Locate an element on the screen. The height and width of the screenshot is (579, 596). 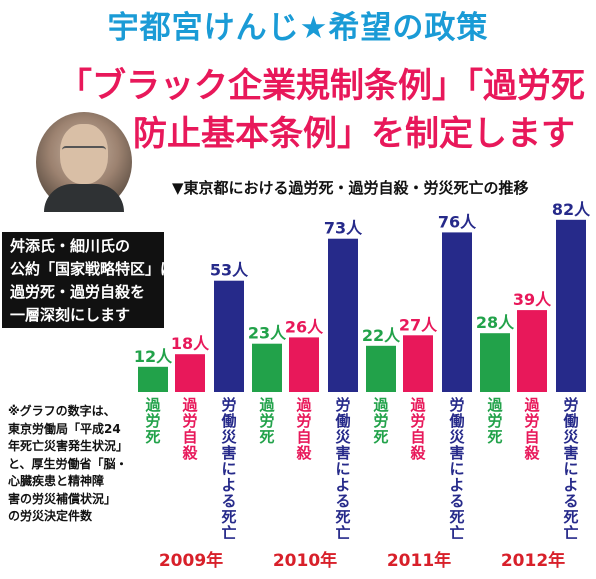
headline-line-2: 防止基本条例」を制定します is located at coordinates (354, 134).